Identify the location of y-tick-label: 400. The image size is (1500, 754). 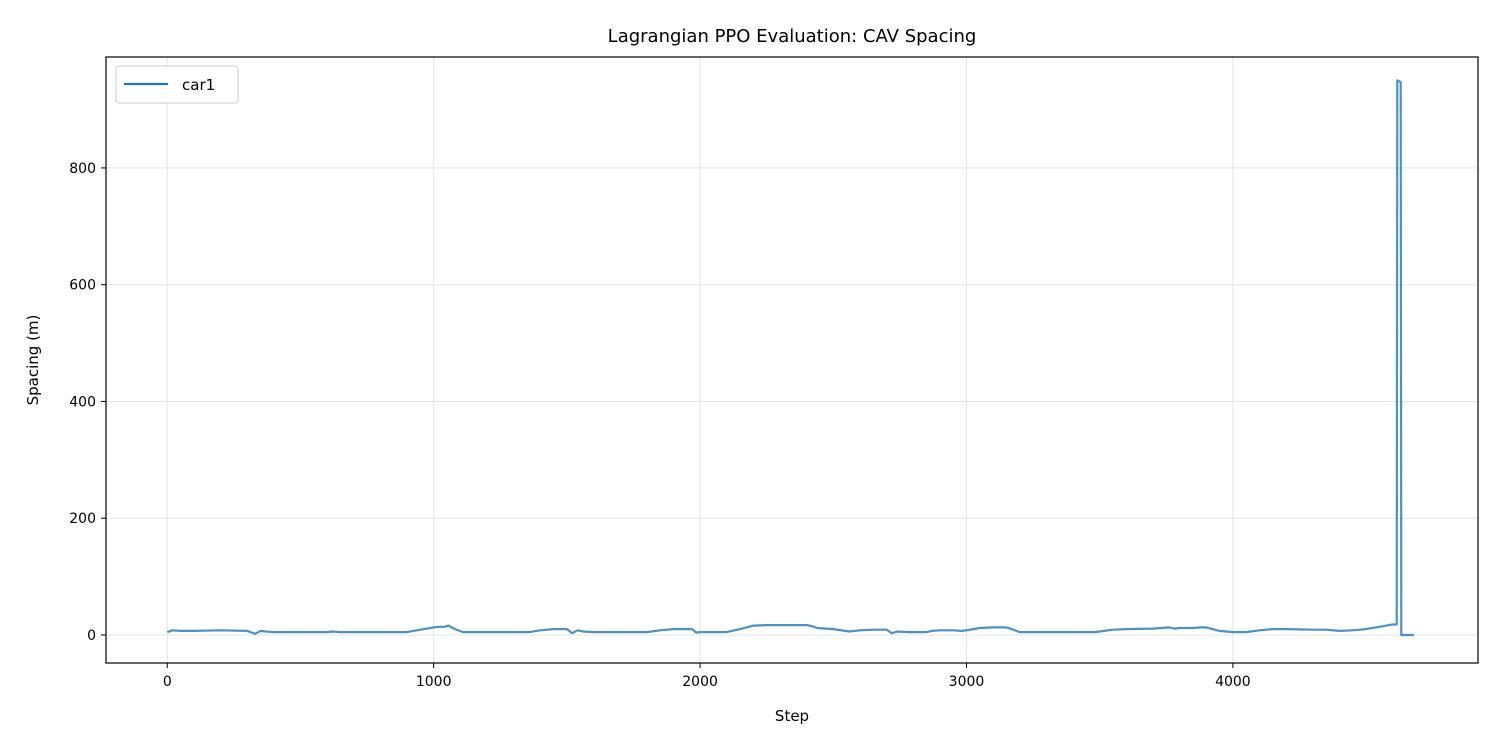
(82, 402).